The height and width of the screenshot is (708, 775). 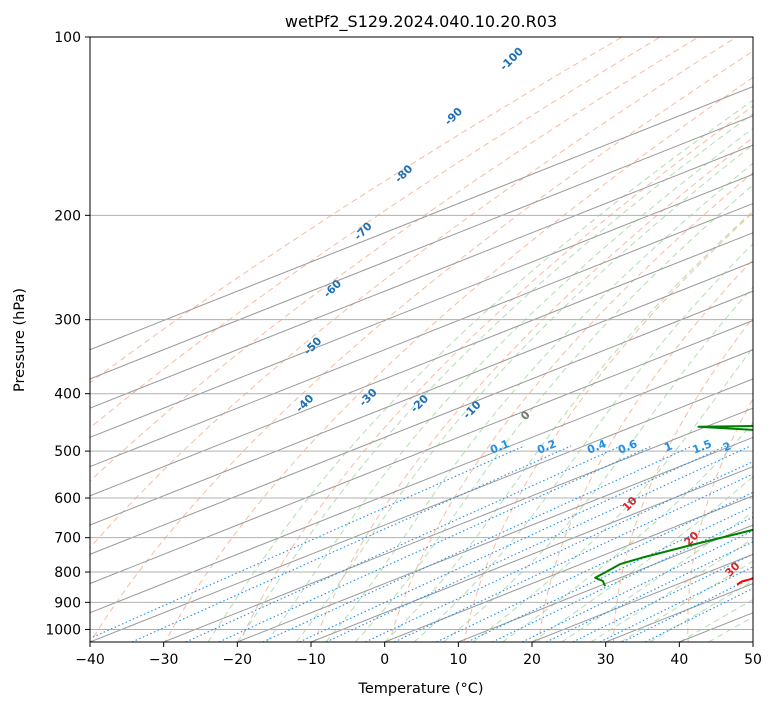 I want to click on y-tick-label: 800, so click(x=67, y=573).